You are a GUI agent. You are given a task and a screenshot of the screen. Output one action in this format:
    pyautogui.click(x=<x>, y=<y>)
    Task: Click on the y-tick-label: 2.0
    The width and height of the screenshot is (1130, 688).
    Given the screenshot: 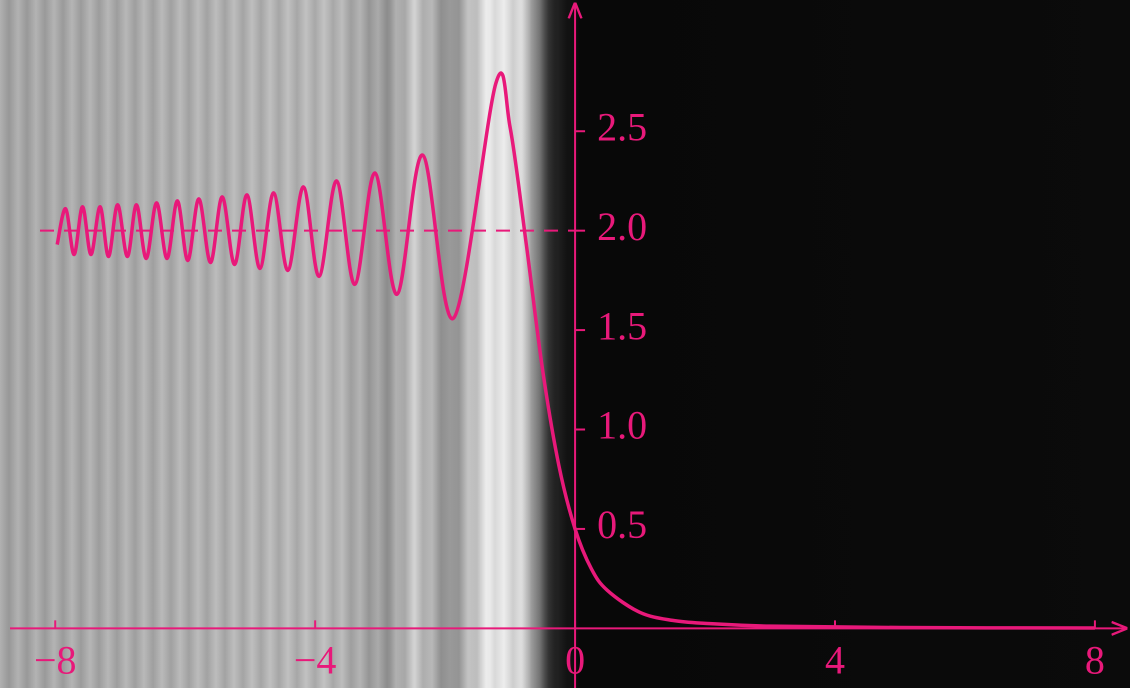 What is the action you would take?
    pyautogui.click(x=622, y=226)
    